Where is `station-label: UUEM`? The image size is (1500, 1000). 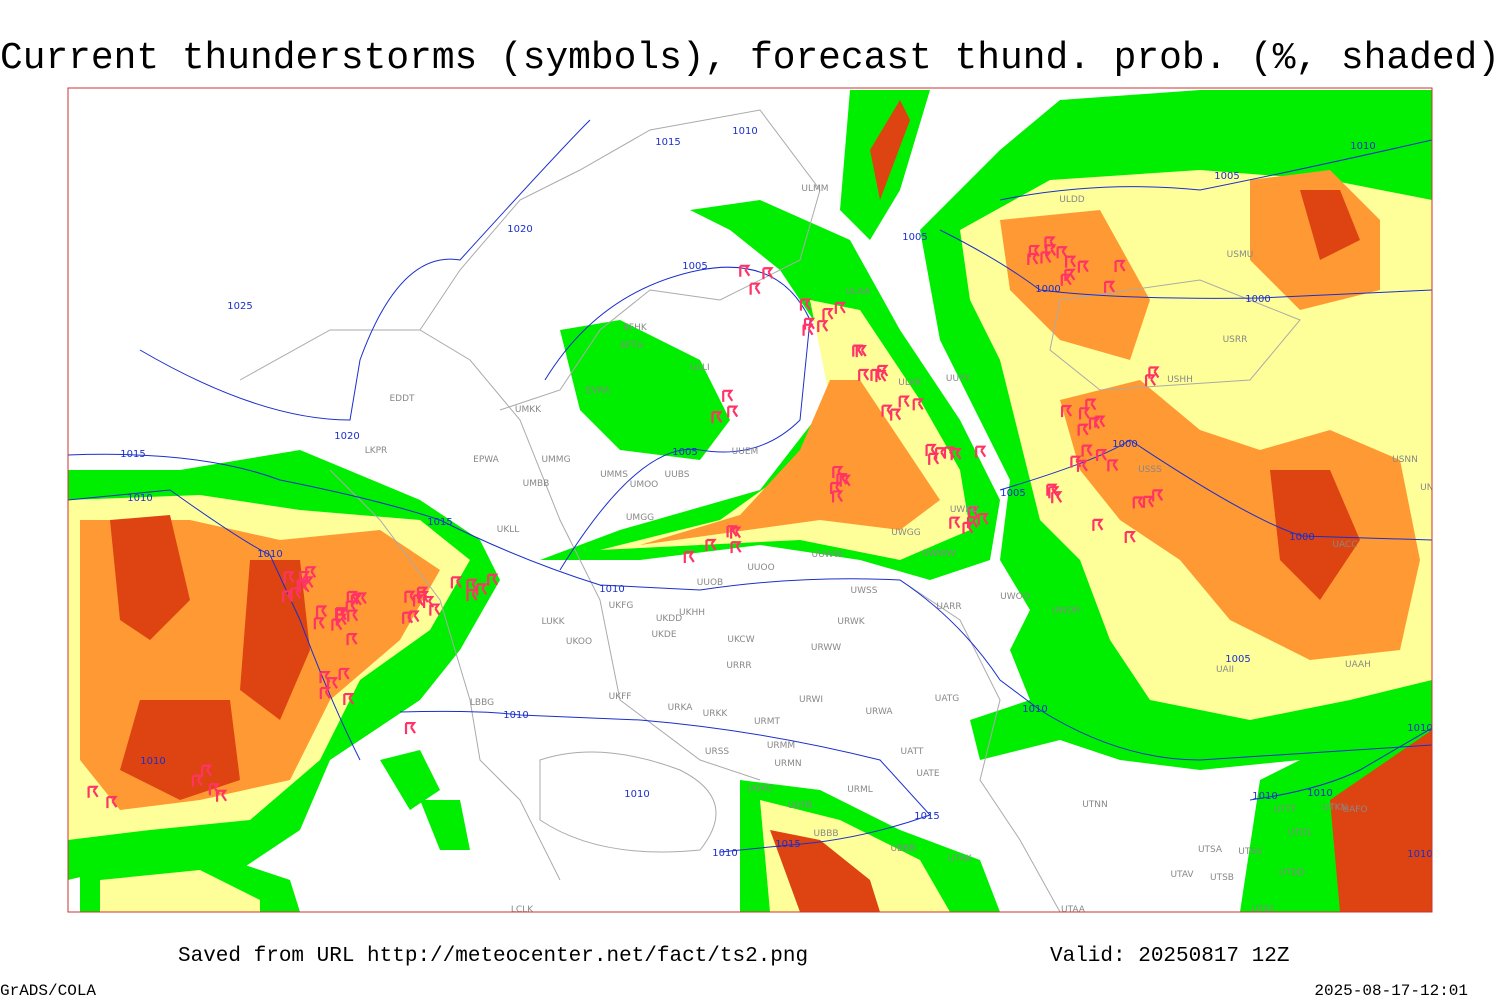
station-label: UUEM is located at coordinates (745, 452).